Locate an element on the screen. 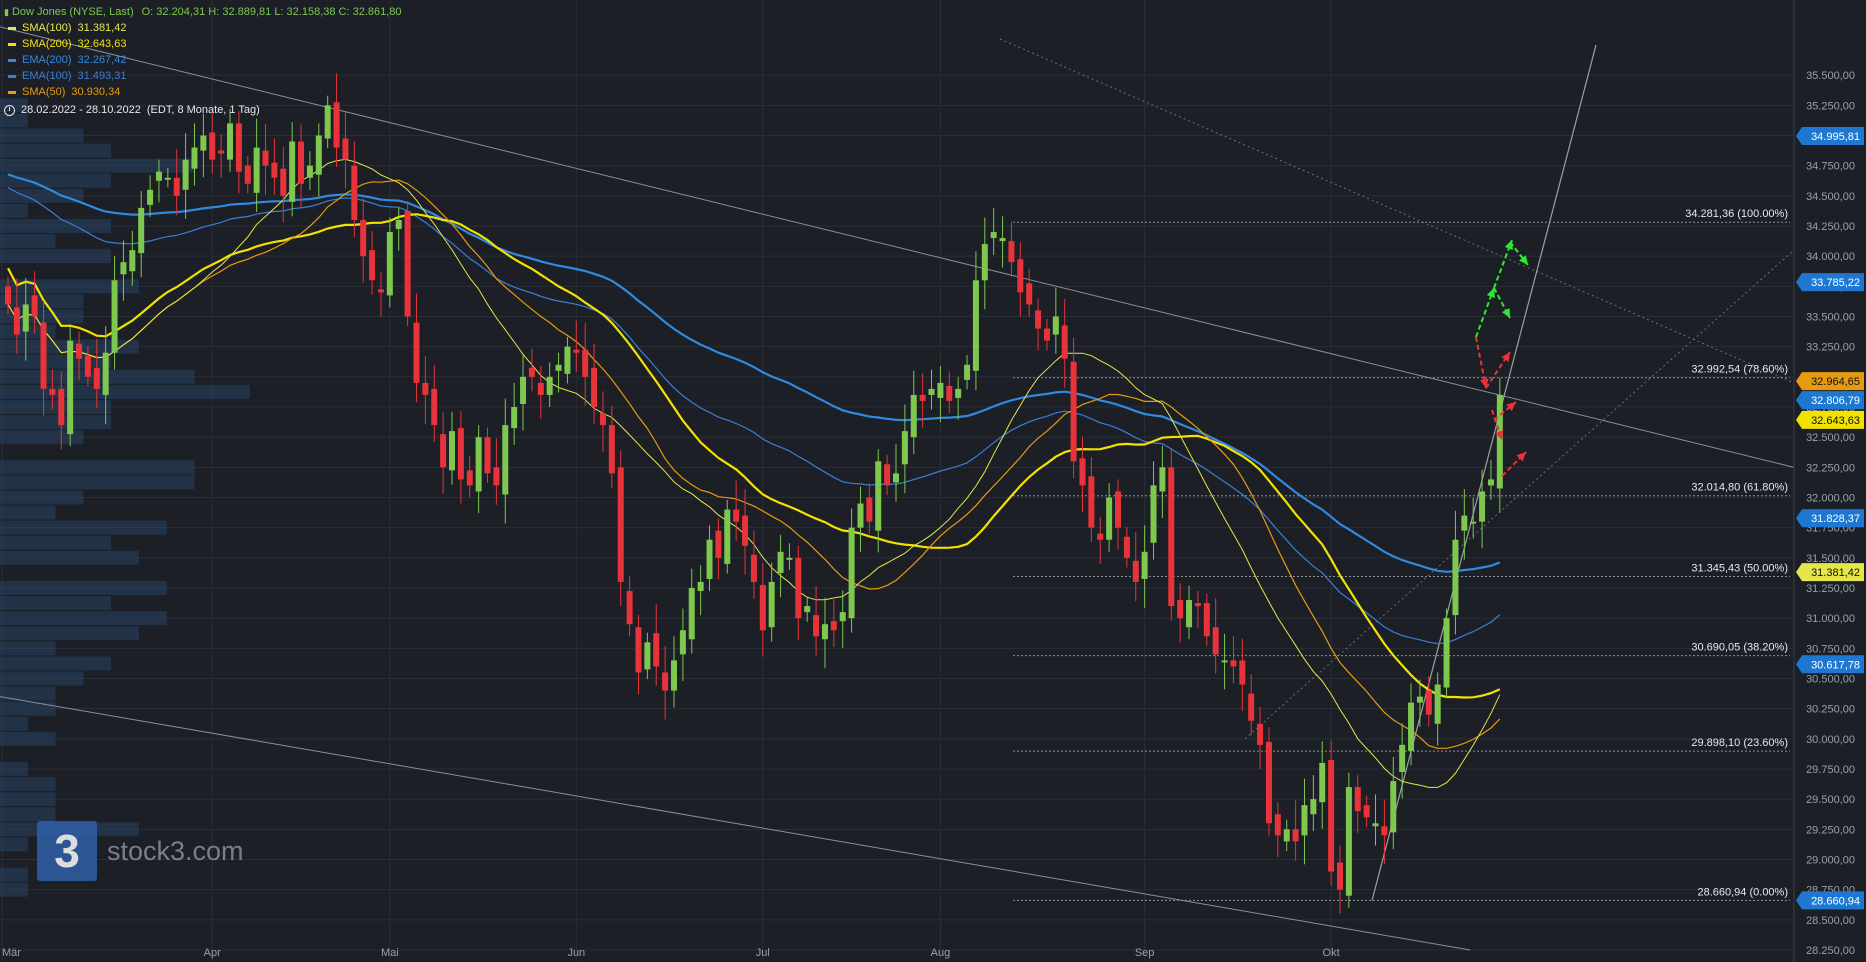  price-marker: 34.995,81 is located at coordinates (1830, 136).